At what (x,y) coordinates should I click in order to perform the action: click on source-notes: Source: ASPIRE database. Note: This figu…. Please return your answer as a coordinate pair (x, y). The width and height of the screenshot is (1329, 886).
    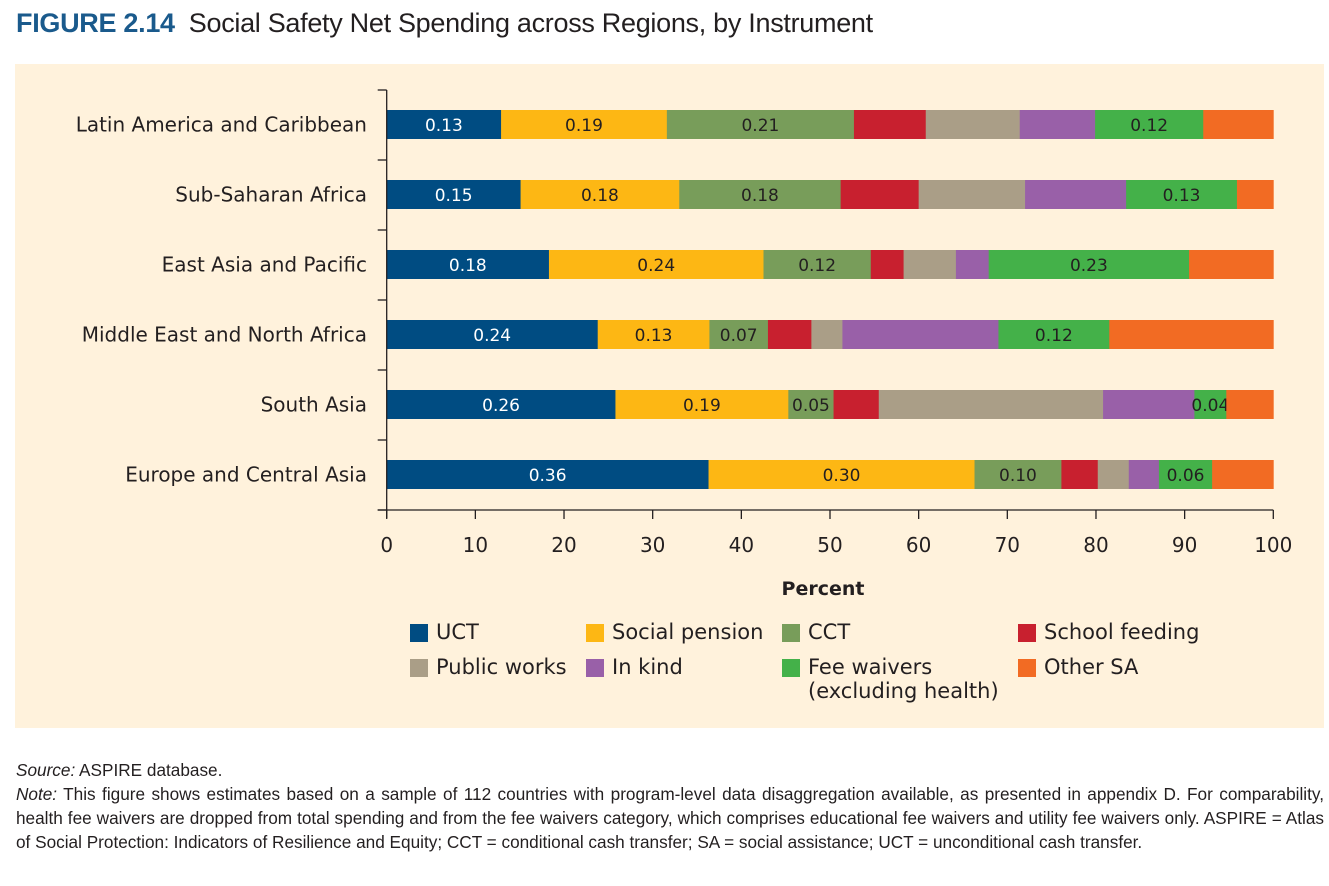
    Looking at the image, I should click on (670, 806).